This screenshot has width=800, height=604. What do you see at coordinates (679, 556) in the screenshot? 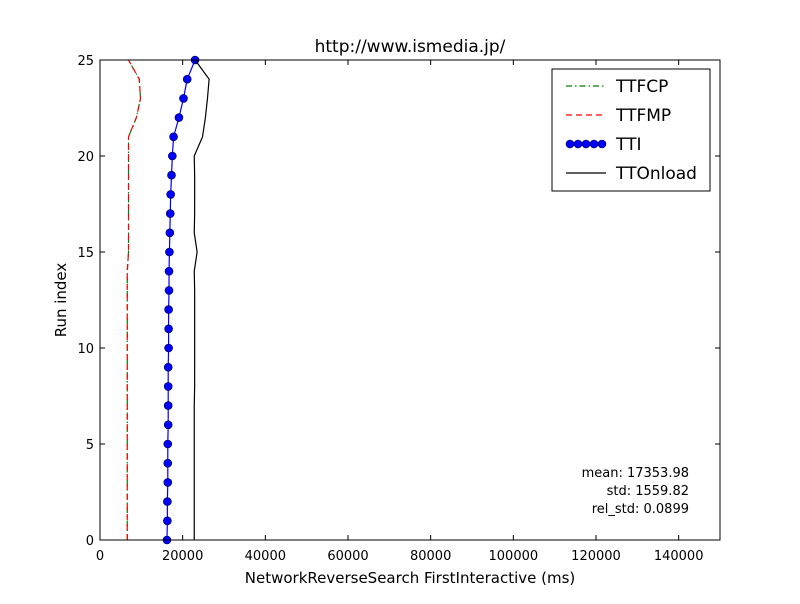
I see `x-tick-label: 140000` at bounding box center [679, 556].